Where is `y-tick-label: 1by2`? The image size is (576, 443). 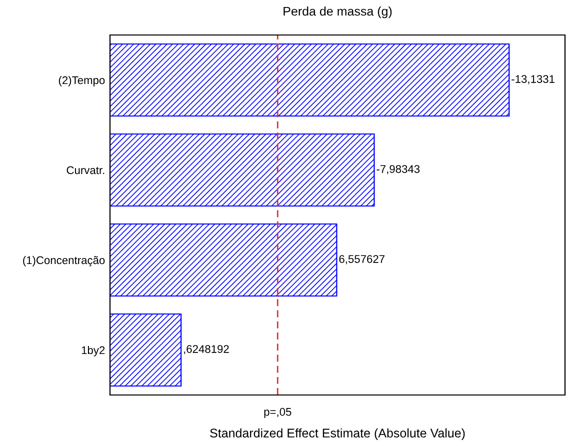 y-tick-label: 1by2 is located at coordinates (93, 351).